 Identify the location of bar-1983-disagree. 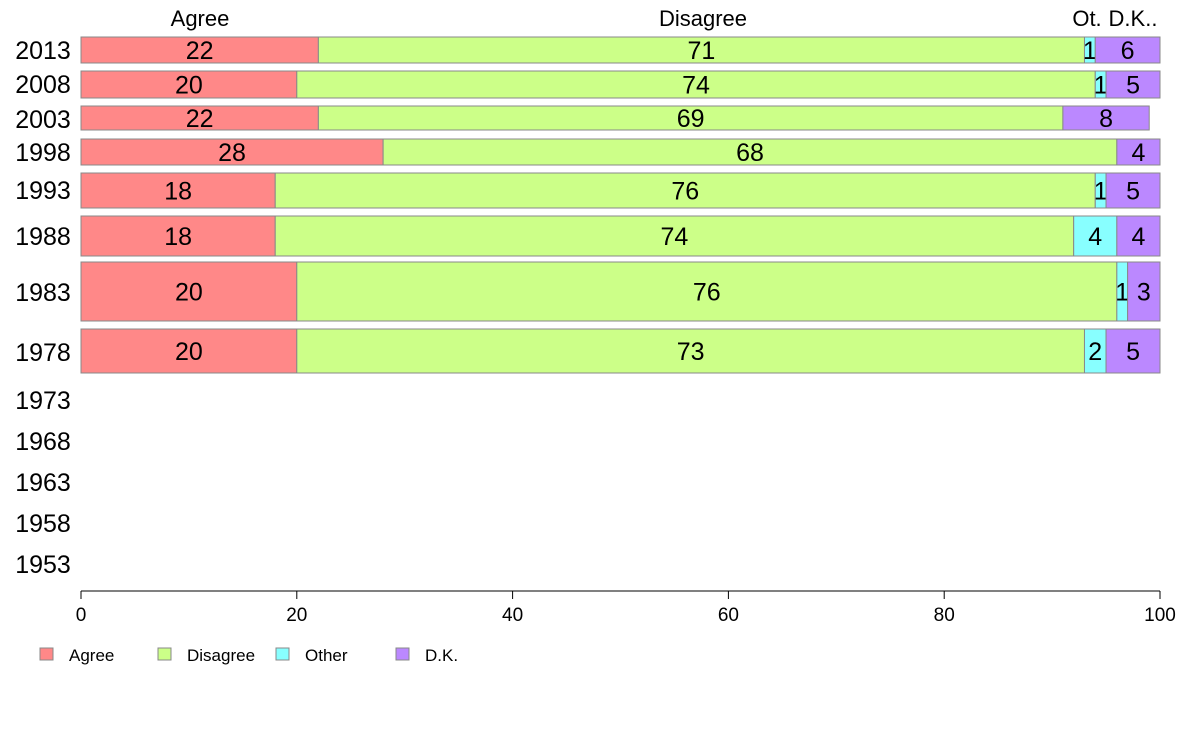
(707, 291).